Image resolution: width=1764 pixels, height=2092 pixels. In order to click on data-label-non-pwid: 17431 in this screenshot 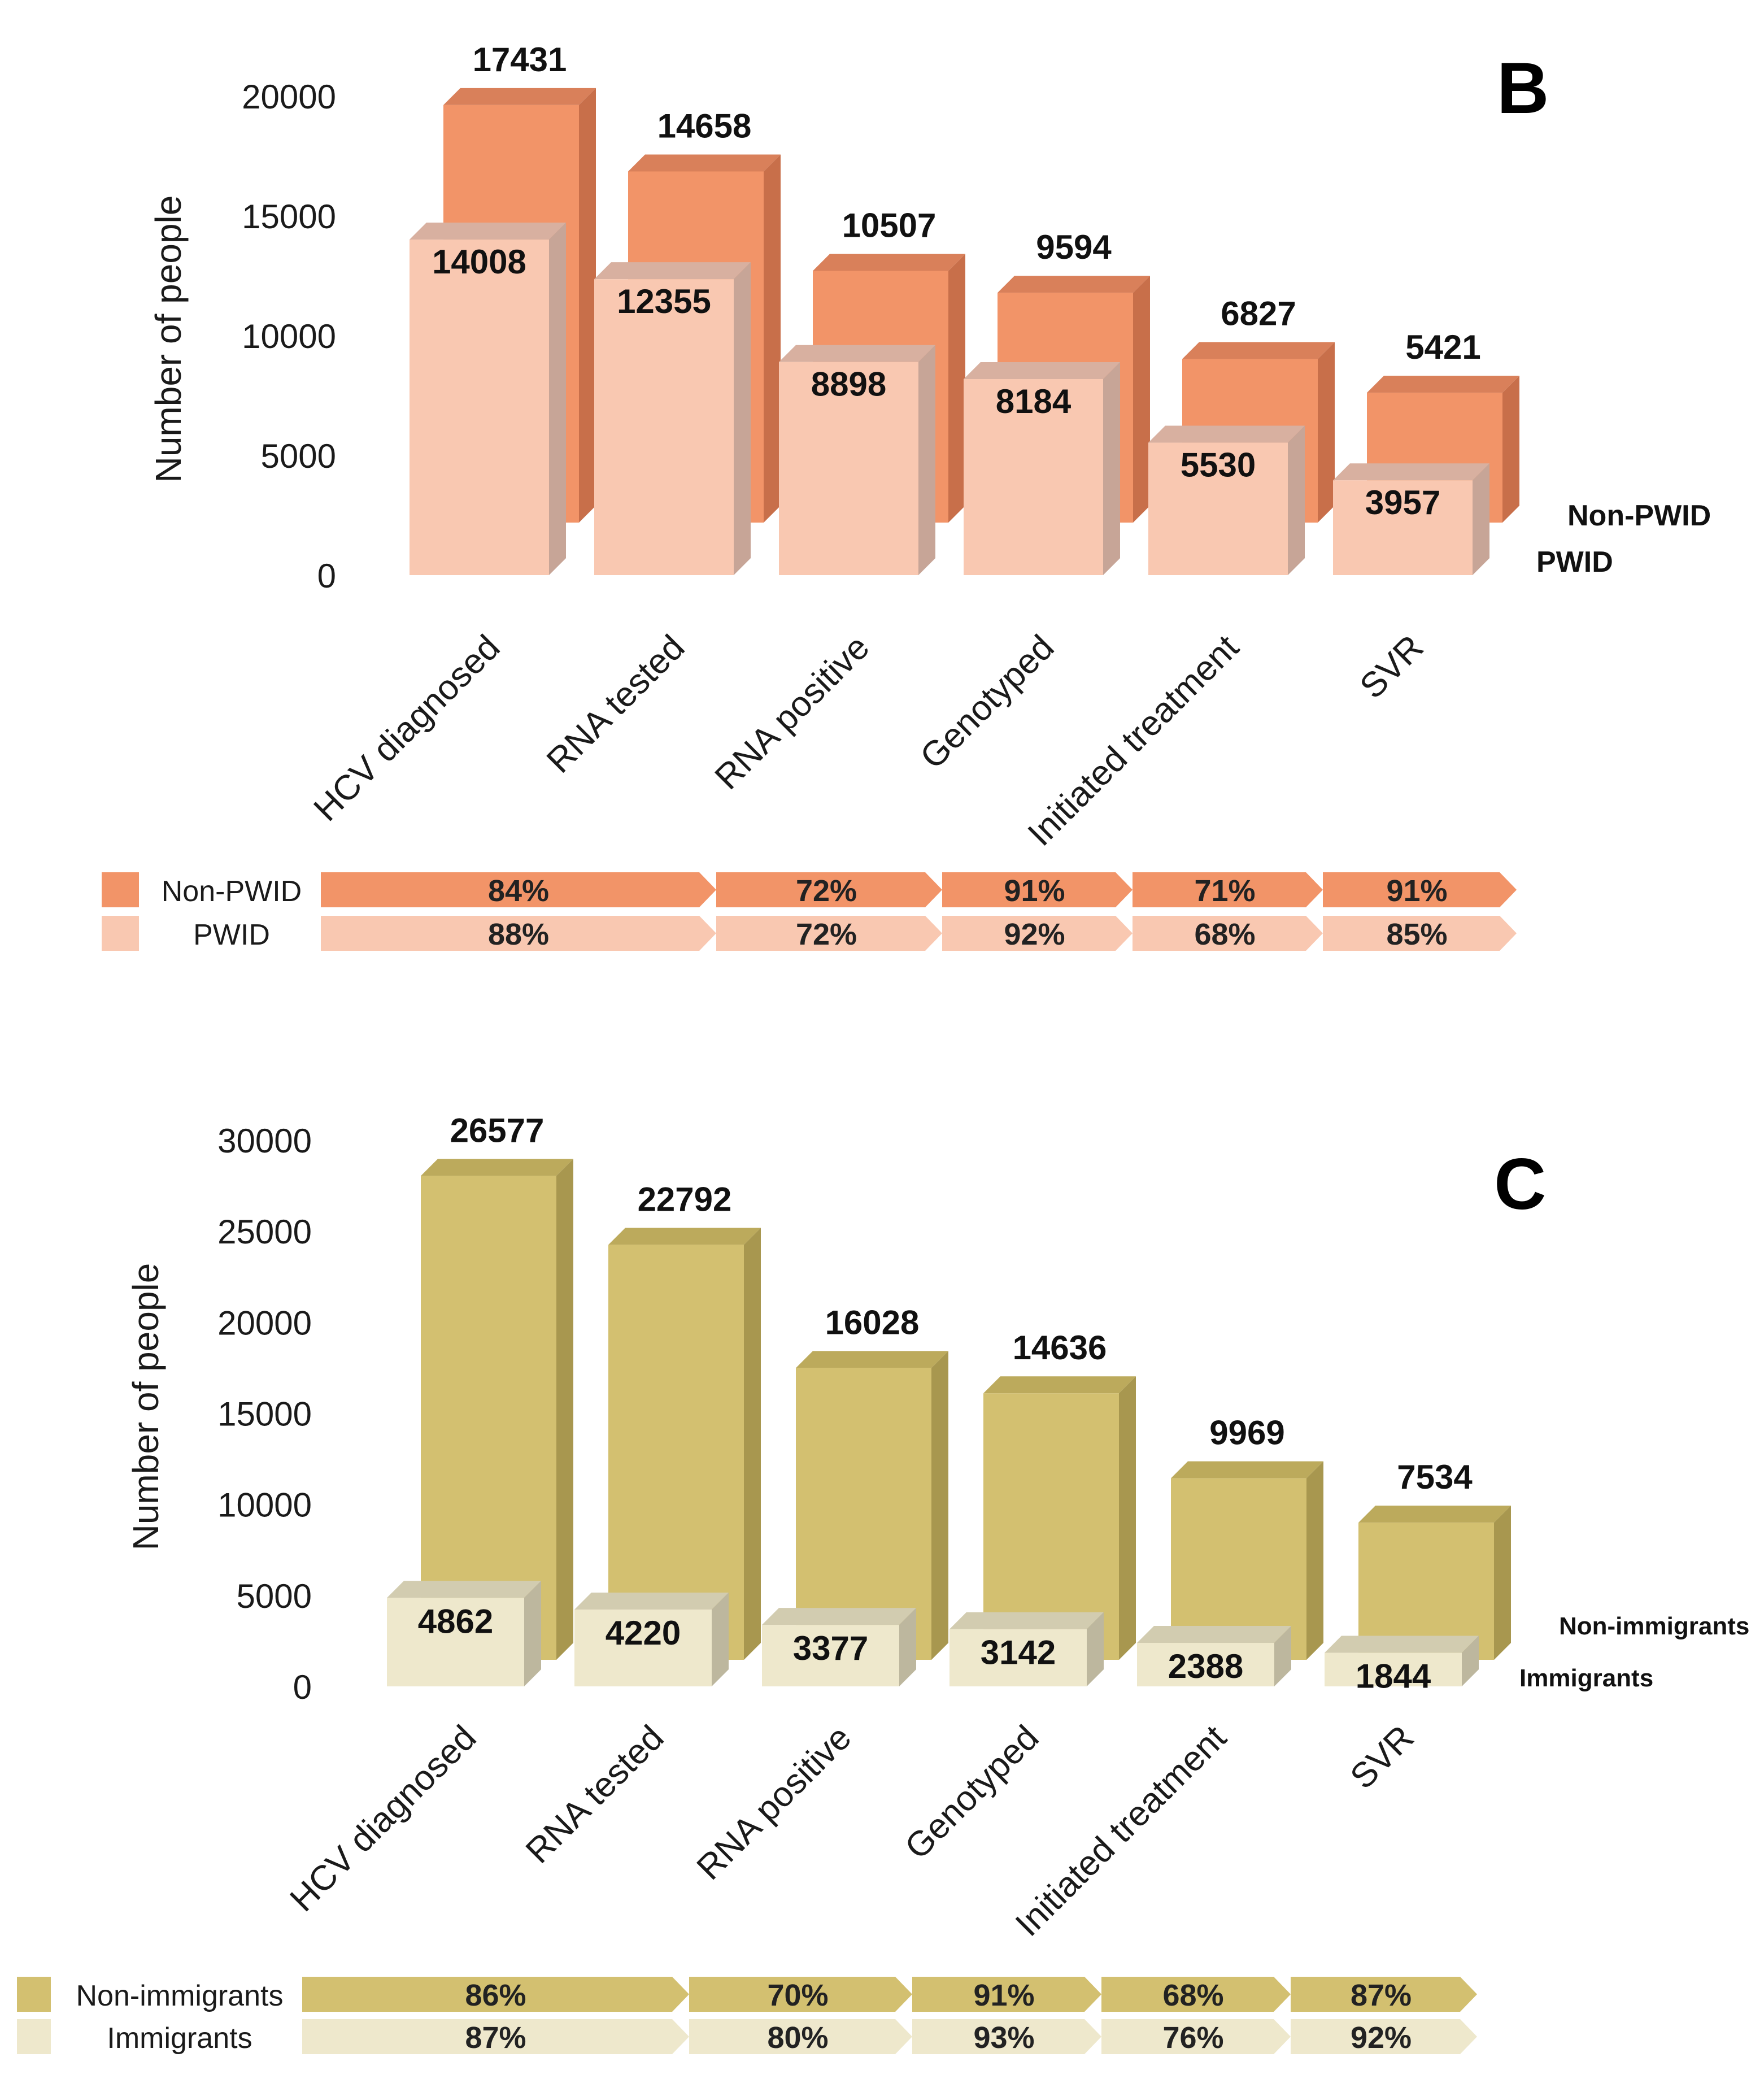, I will do `click(520, 60)`.